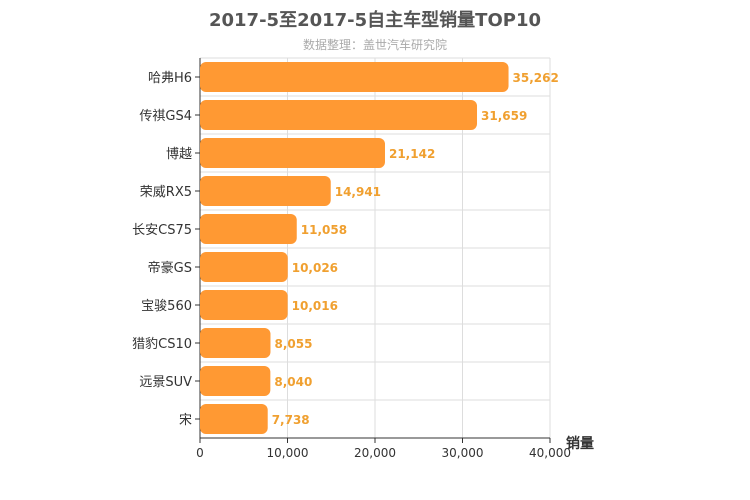 The image size is (750, 500). I want to click on value-label: 31,659, so click(504, 116).